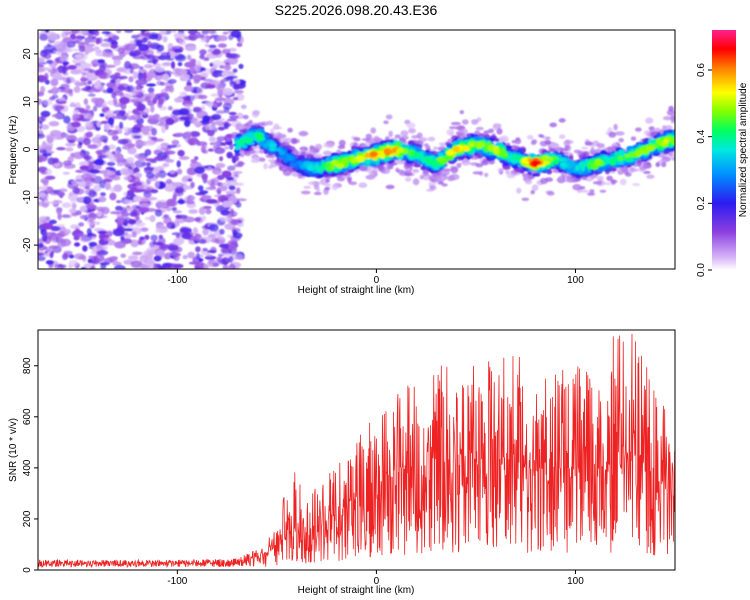 This screenshot has width=750, height=600. Describe the element at coordinates (377, 581) in the screenshot. I see `x-tick-label: 0` at that location.